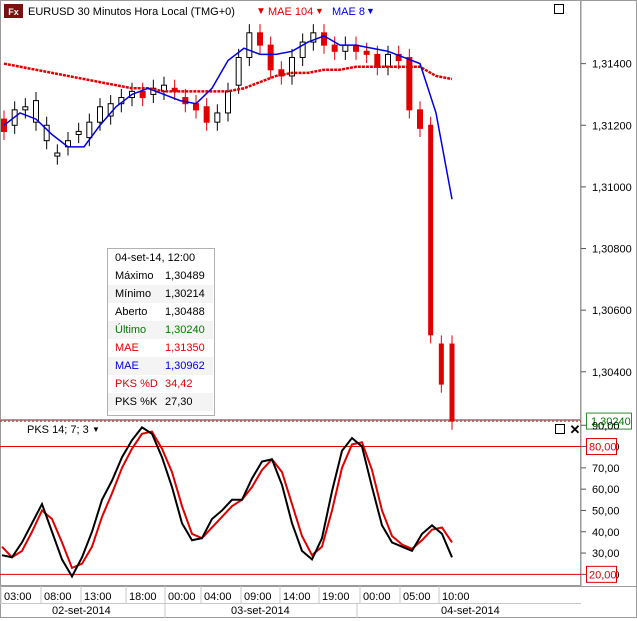  Describe the element at coordinates (261, 11) in the screenshot. I see `mae-slow-arrow-icon: ▼` at that location.